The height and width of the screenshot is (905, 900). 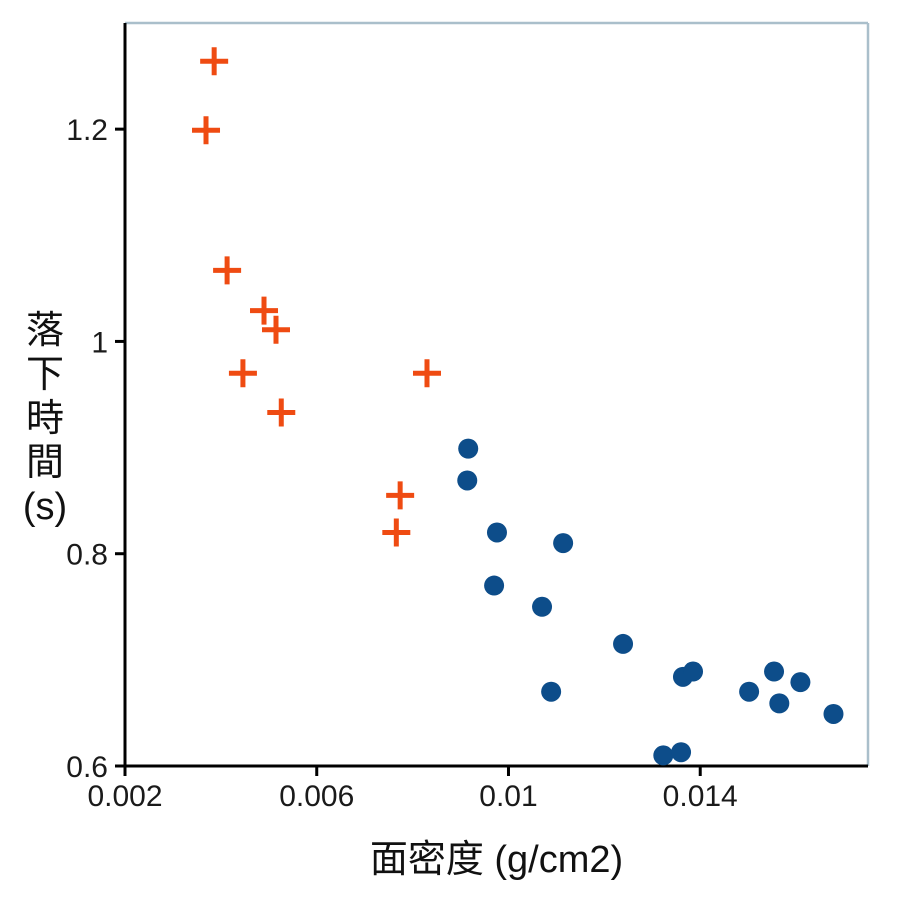 I want to click on y-axis-title-char: 落, so click(x=45, y=331).